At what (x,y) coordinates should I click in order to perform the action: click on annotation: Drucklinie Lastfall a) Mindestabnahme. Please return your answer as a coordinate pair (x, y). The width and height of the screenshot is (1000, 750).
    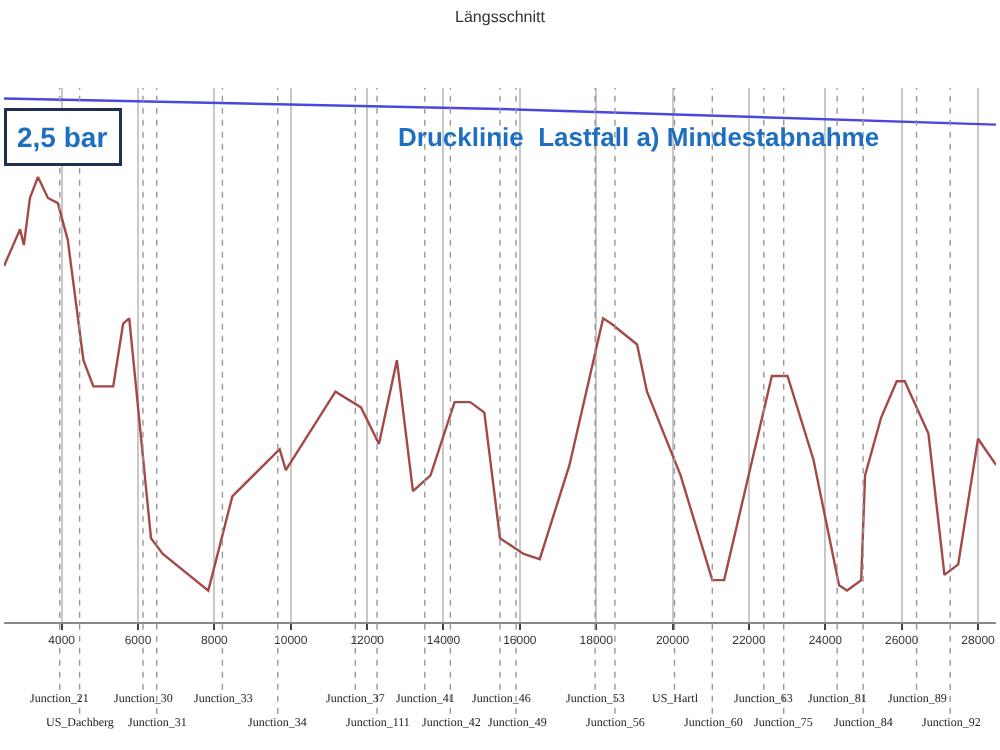
    Looking at the image, I should click on (639, 137).